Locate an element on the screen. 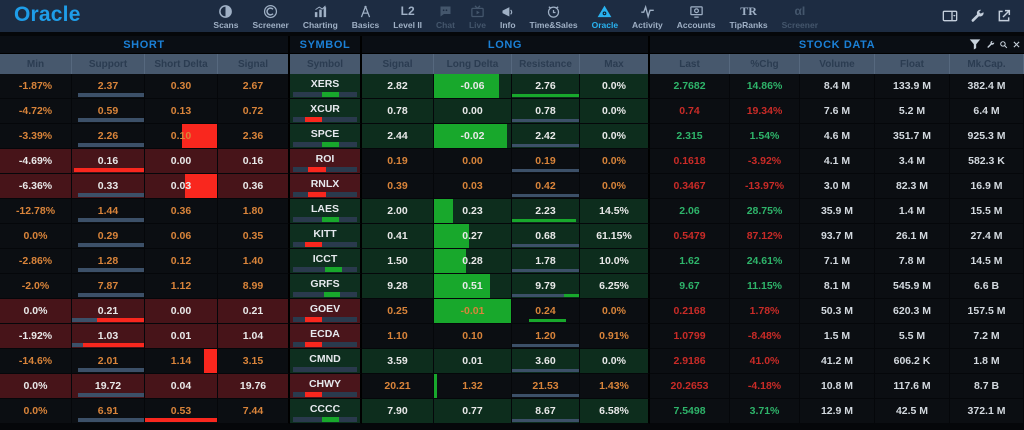 Image resolution: width=1024 pixels, height=430 pixels. volume-cell: 50.3 M is located at coordinates (837, 311).